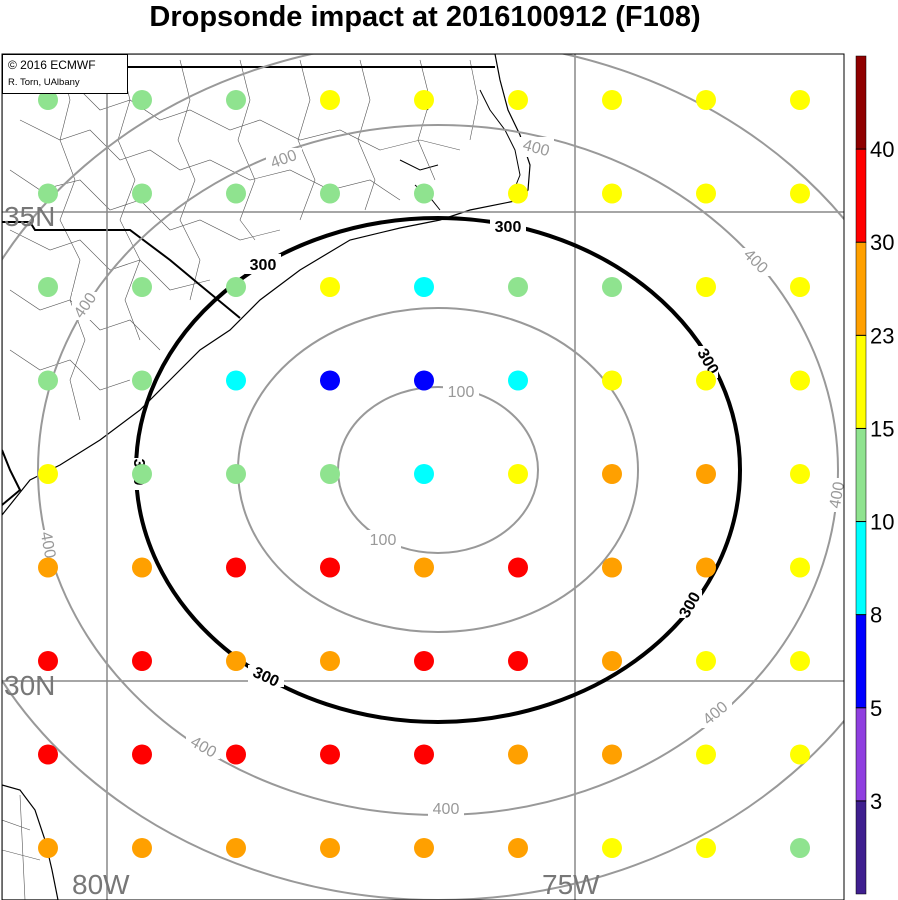 The image size is (898, 900). Describe the element at coordinates (536, 148) in the screenshot. I see `contour-label-400-top-right: 400` at that location.